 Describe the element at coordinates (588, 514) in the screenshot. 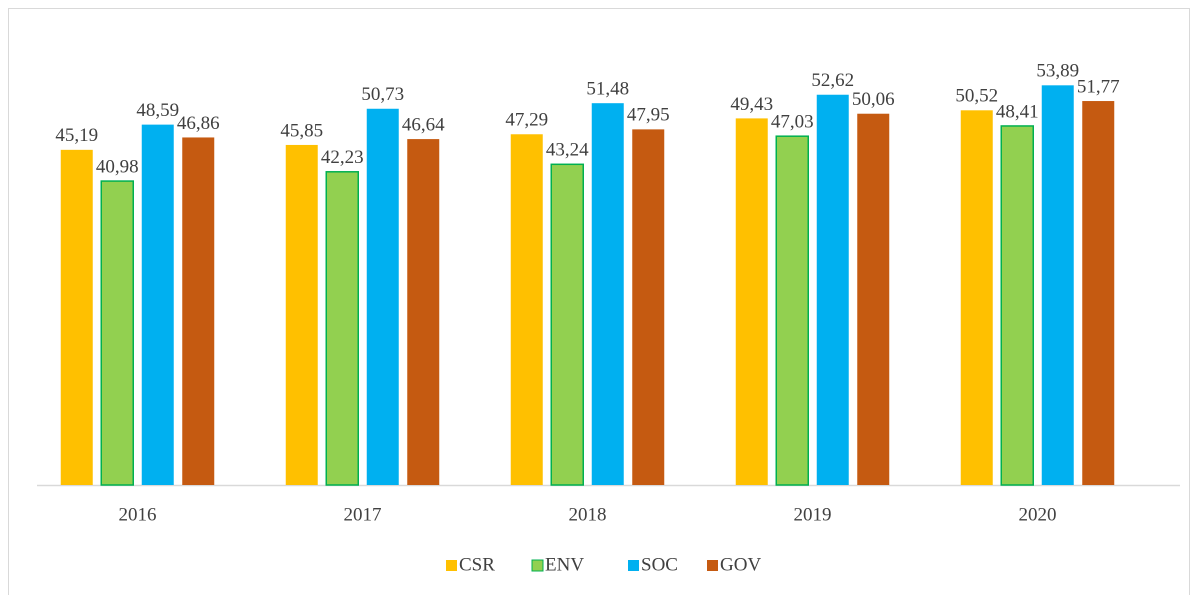

I see `x-tick-label: 2018` at that location.